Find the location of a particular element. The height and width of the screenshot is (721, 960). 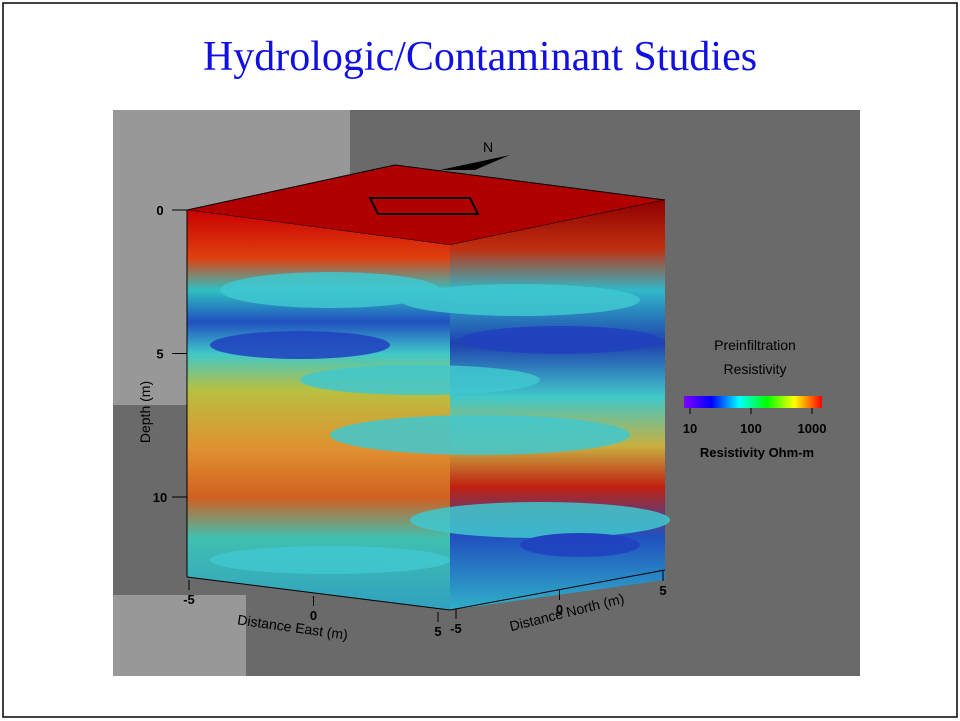

depth-tick-label: 10 is located at coordinates (160, 497).